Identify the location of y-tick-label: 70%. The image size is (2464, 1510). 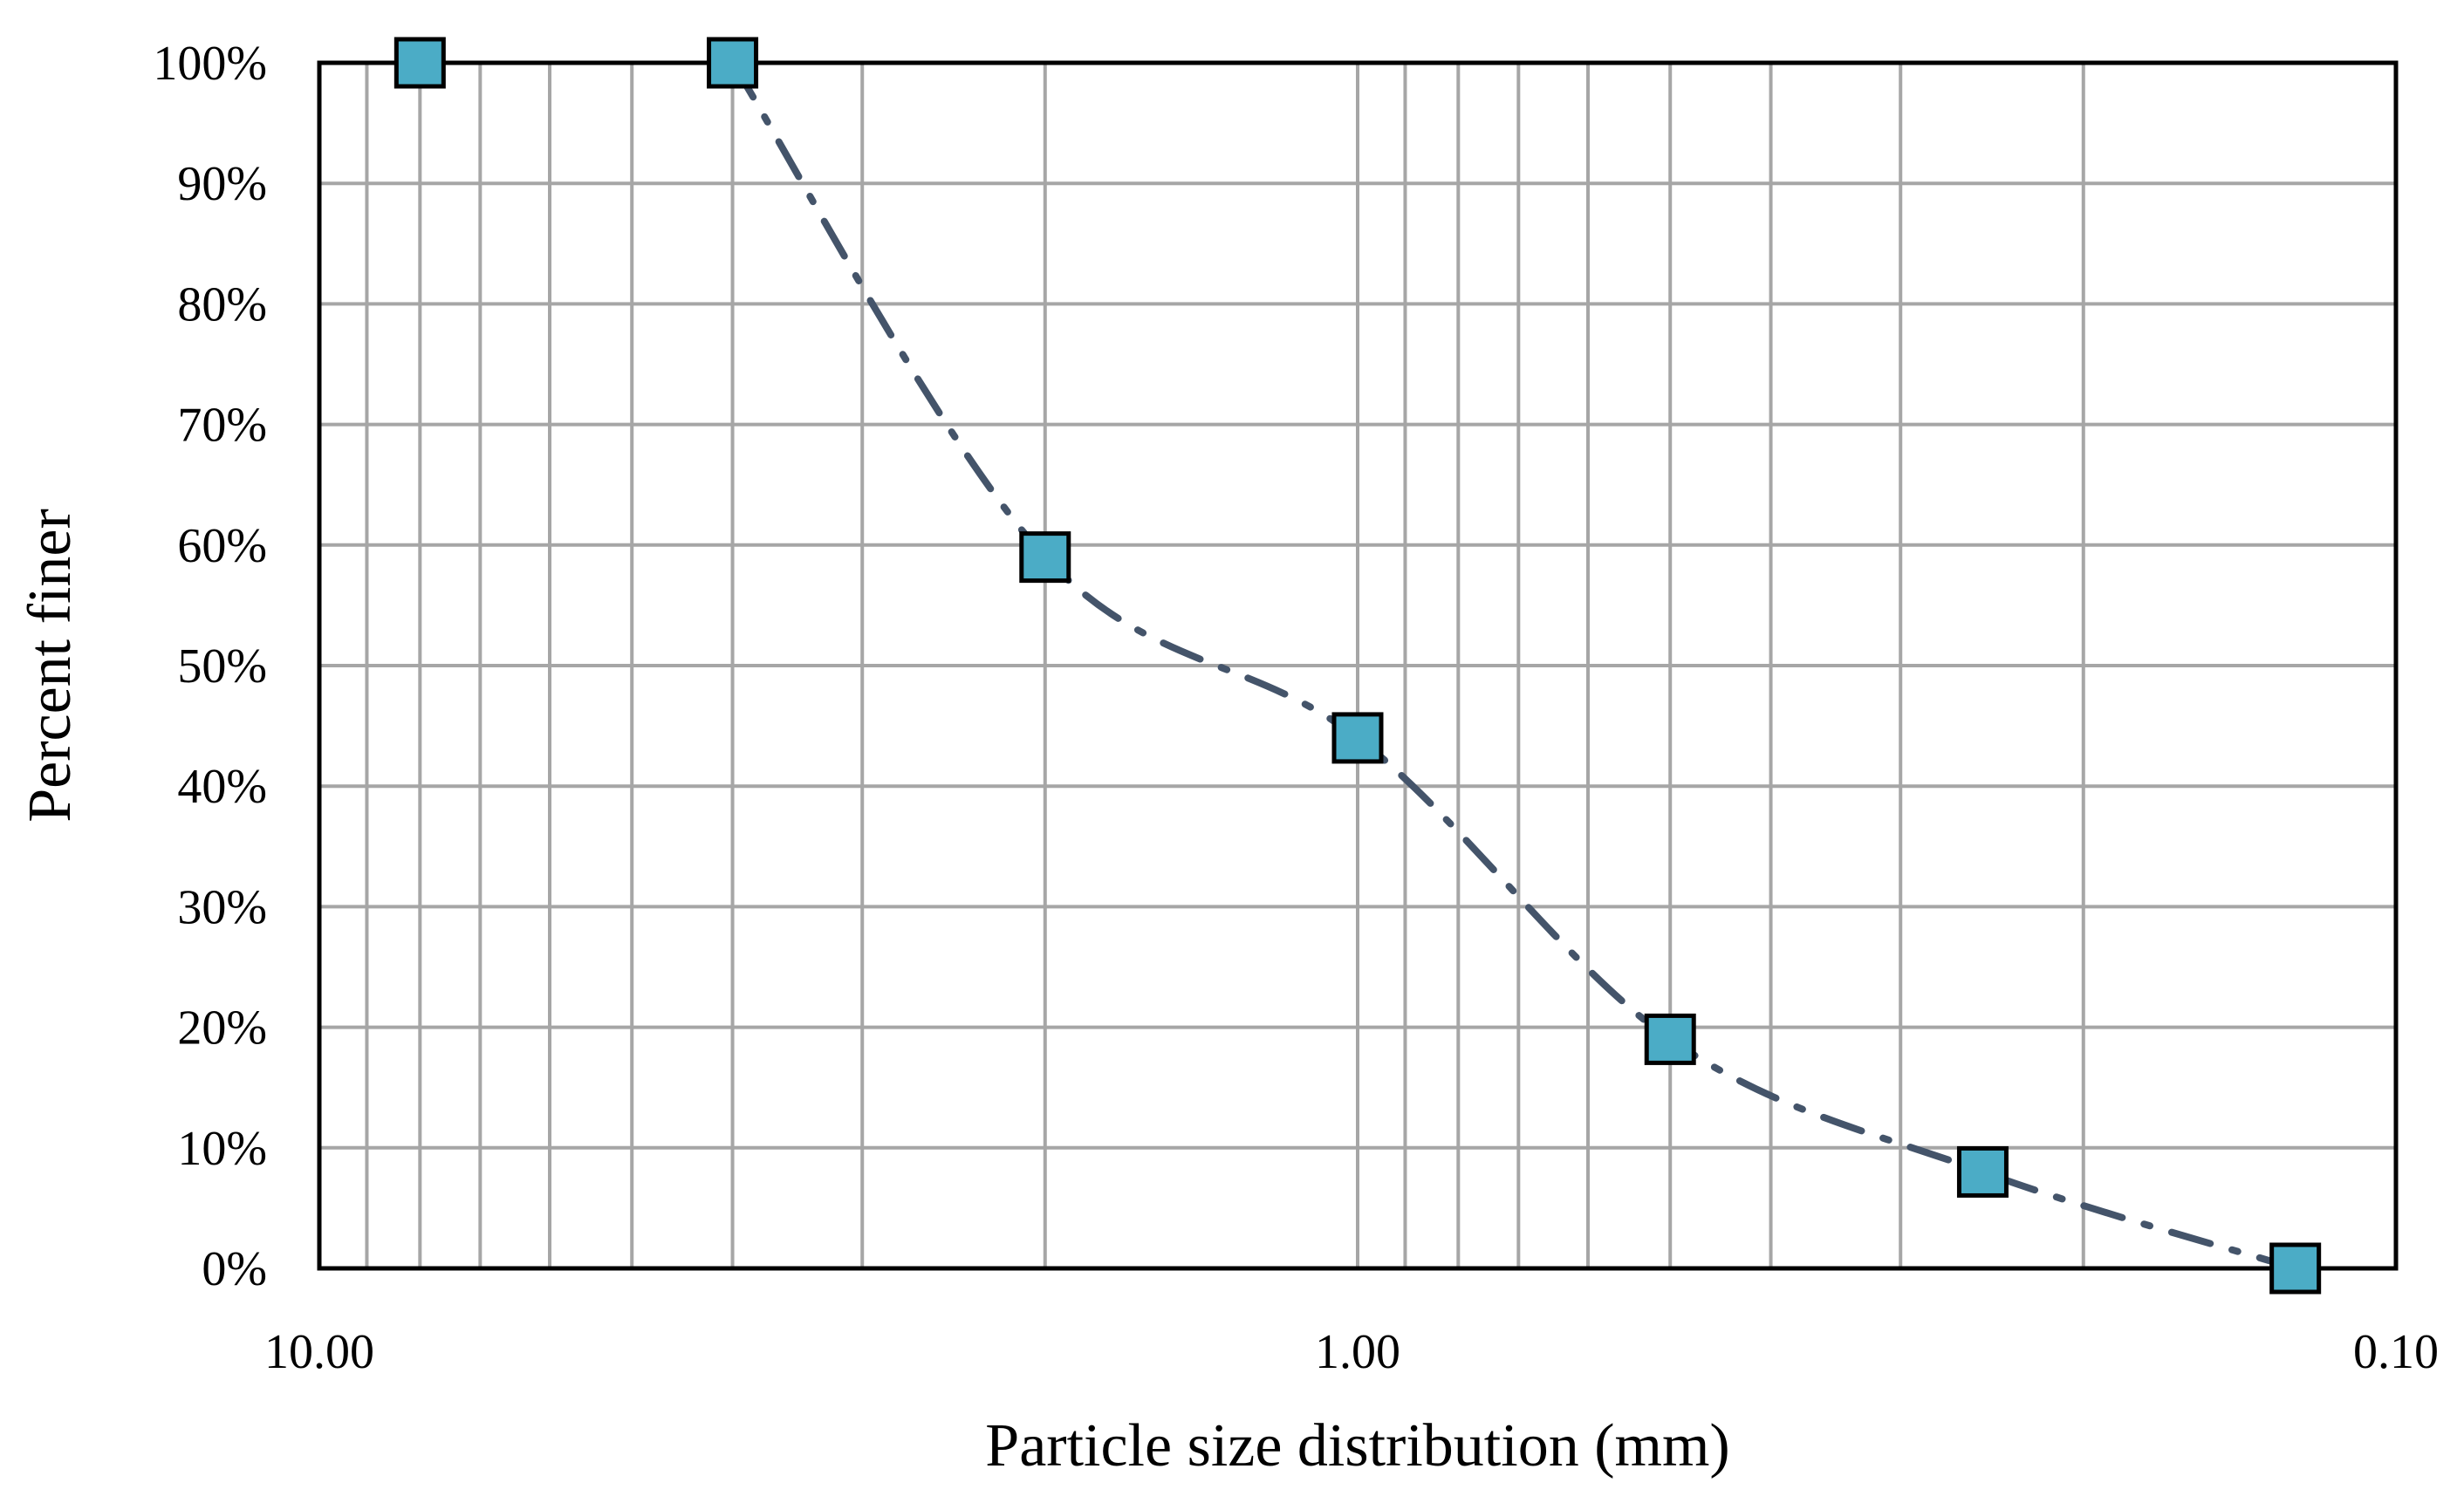
(222, 426).